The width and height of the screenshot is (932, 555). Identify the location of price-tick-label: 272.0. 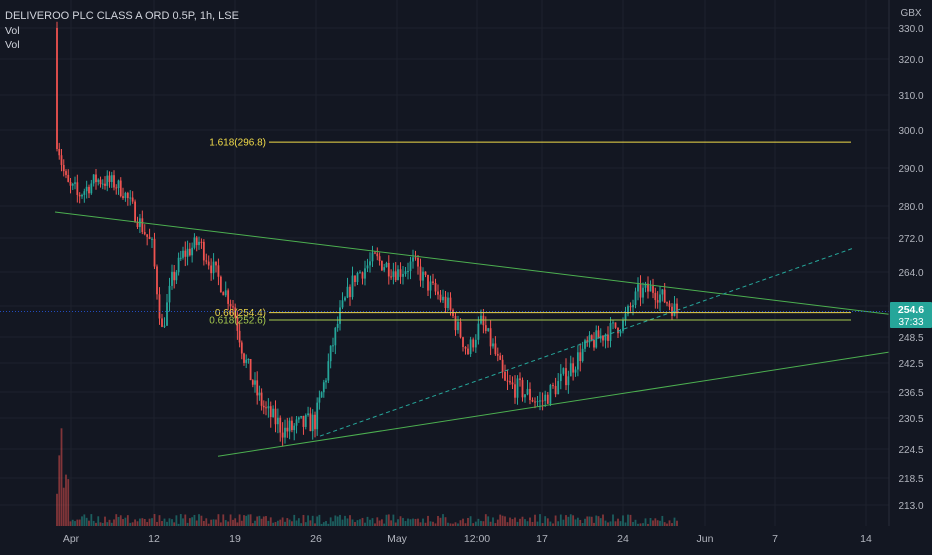
(910, 239).